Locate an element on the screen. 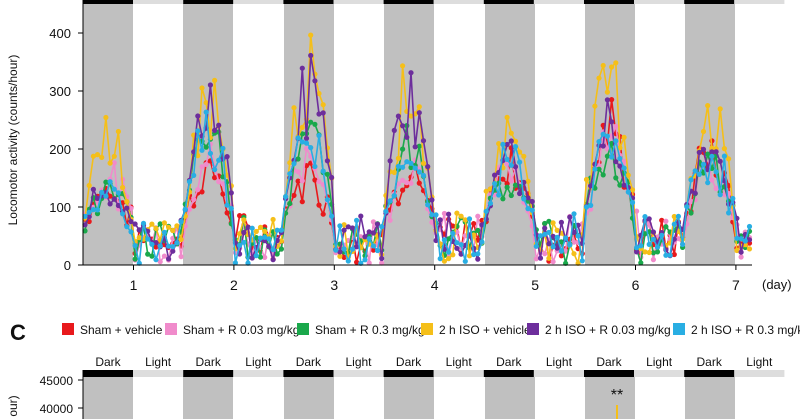 Image resolution: width=800 pixels, height=419 pixels. significance-annotation: ** is located at coordinates (617, 395).